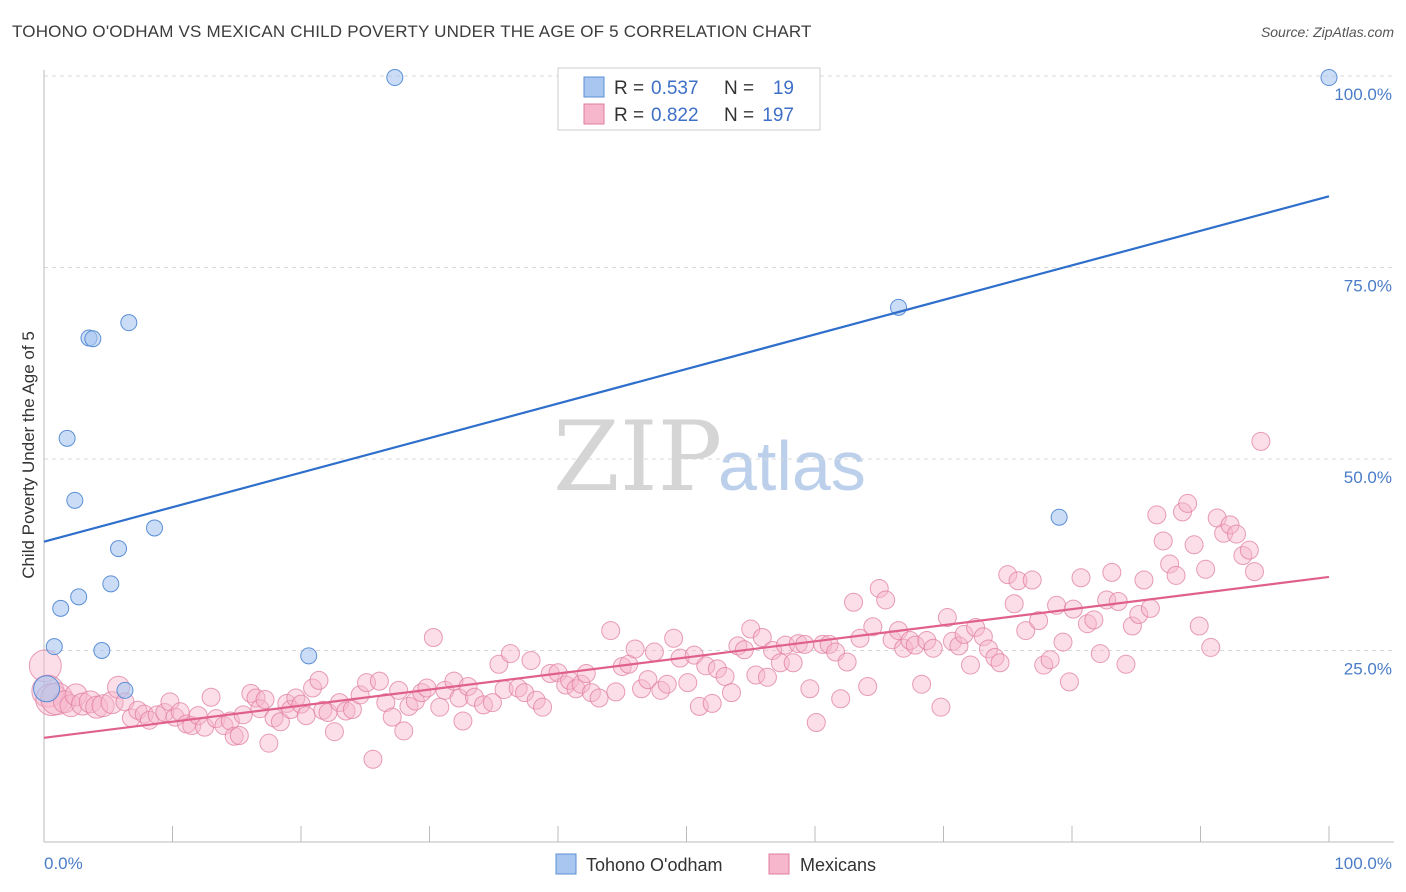  Describe the element at coordinates (1368, 477) in the screenshot. I see `y-tick-label-1: 50.0%` at that location.